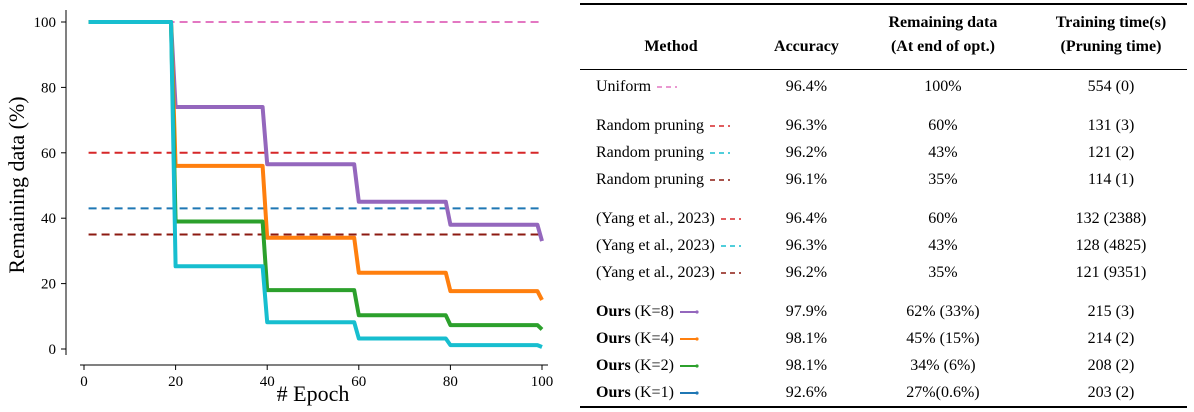 This screenshot has width=1194, height=412. What do you see at coordinates (943, 22) in the screenshot?
I see `header-remaining-line1: Remaining data` at bounding box center [943, 22].